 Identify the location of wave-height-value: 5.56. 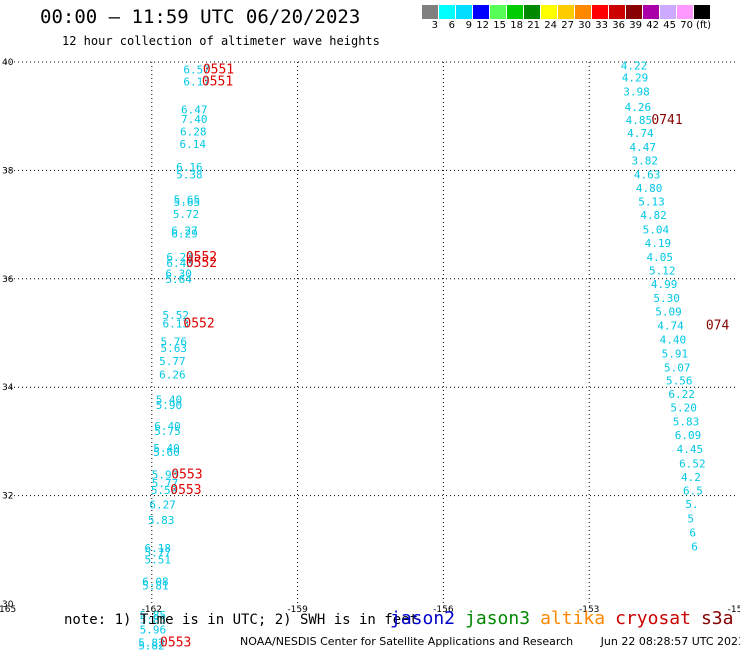
(679, 380).